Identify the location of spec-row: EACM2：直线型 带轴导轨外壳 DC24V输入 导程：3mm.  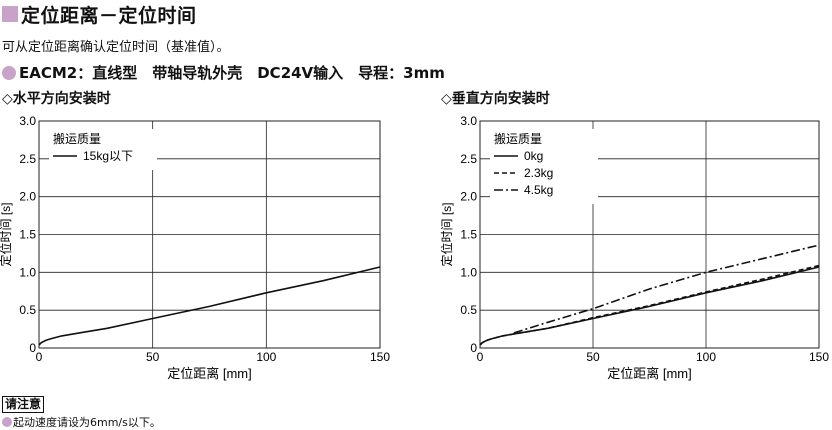
(223, 72).